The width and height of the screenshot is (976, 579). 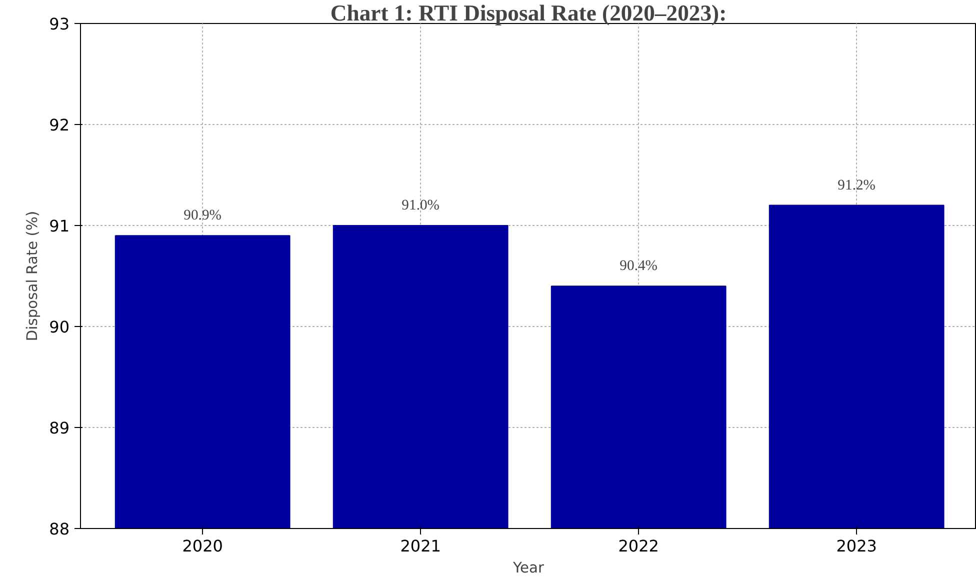 What do you see at coordinates (857, 185) in the screenshot?
I see `data-label: 91.2%` at bounding box center [857, 185].